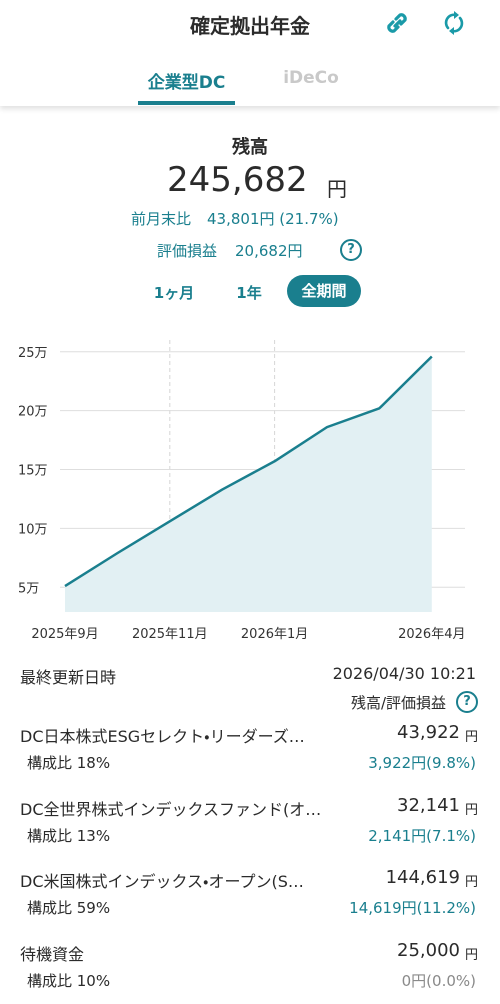  I want to click on link-icon, so click(397, 23).